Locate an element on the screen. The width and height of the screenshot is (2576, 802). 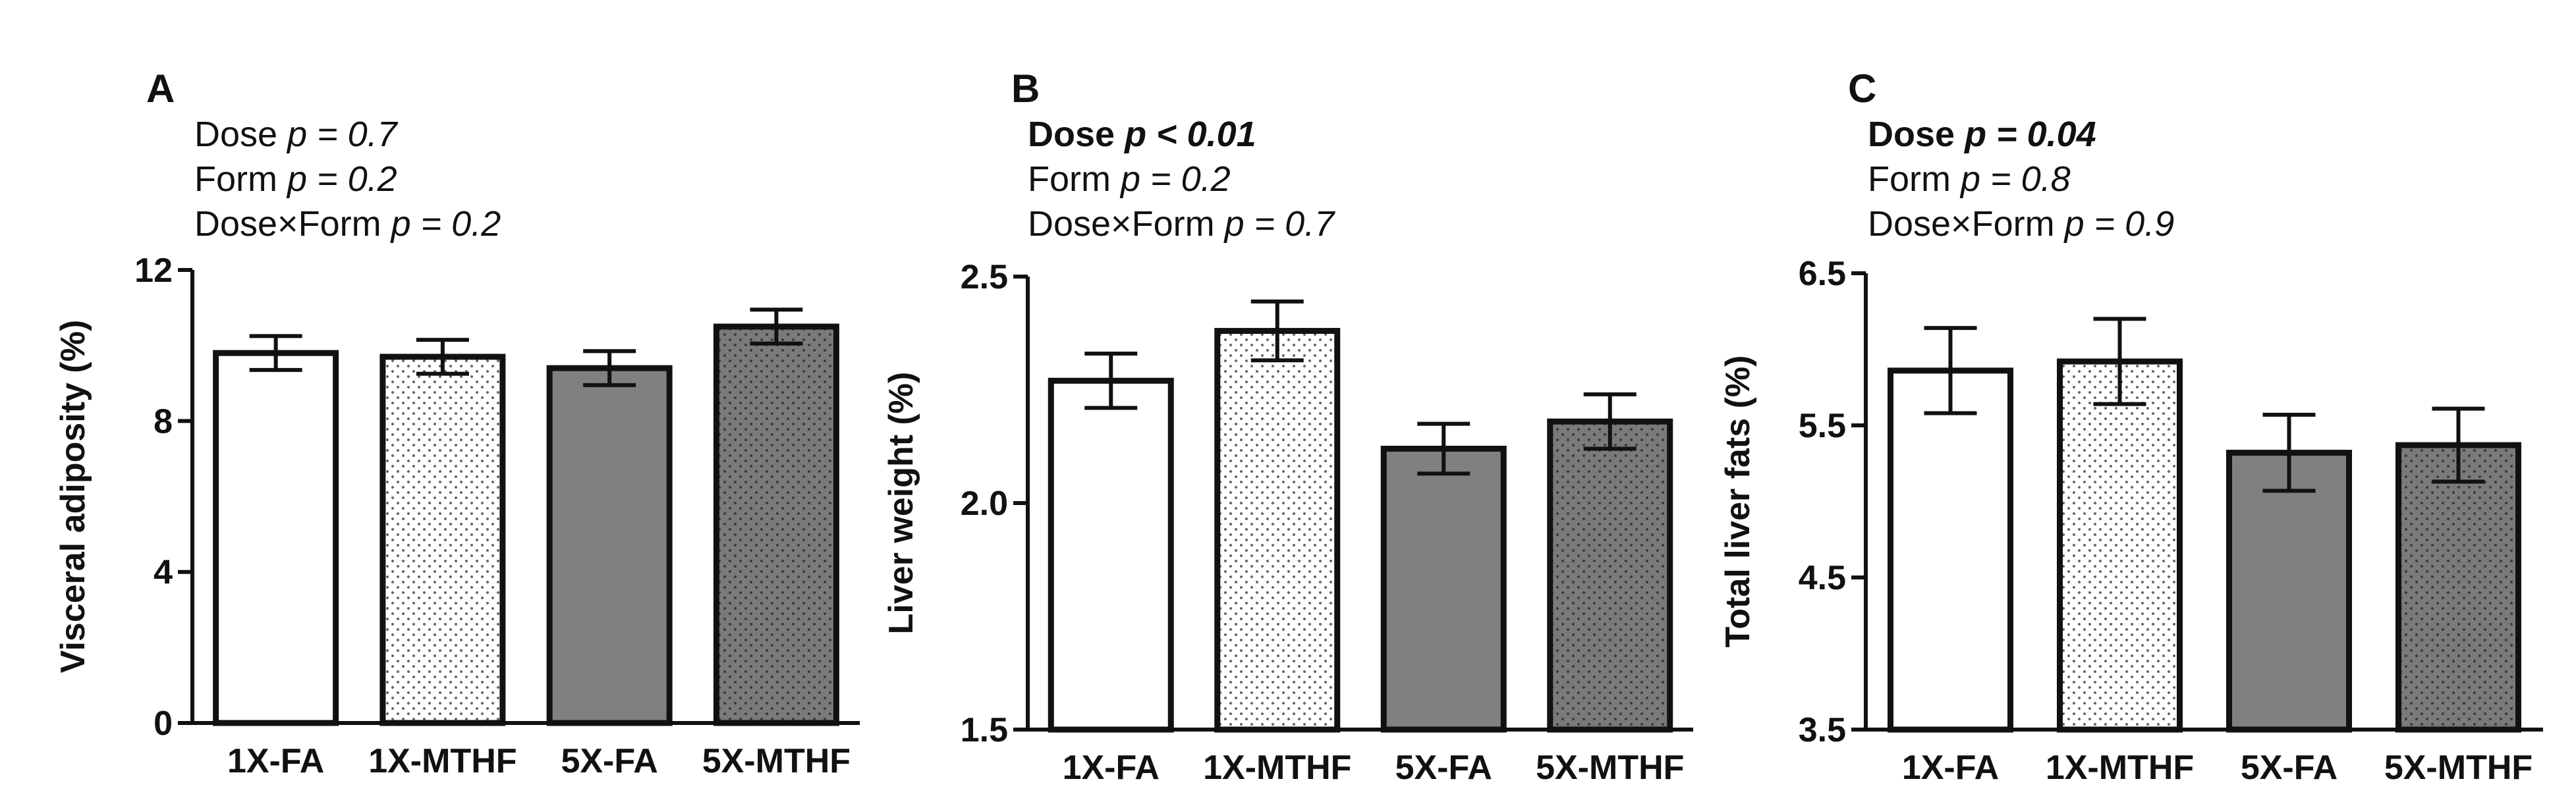
panel-letter: A is located at coordinates (160, 89).